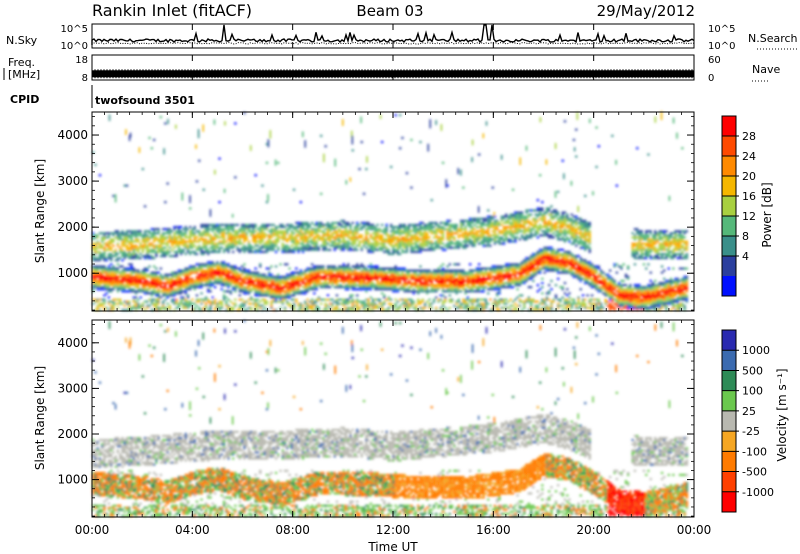 This screenshot has width=800, height=554. I want to click on freq-label-line2: [MHz], so click(24, 74).